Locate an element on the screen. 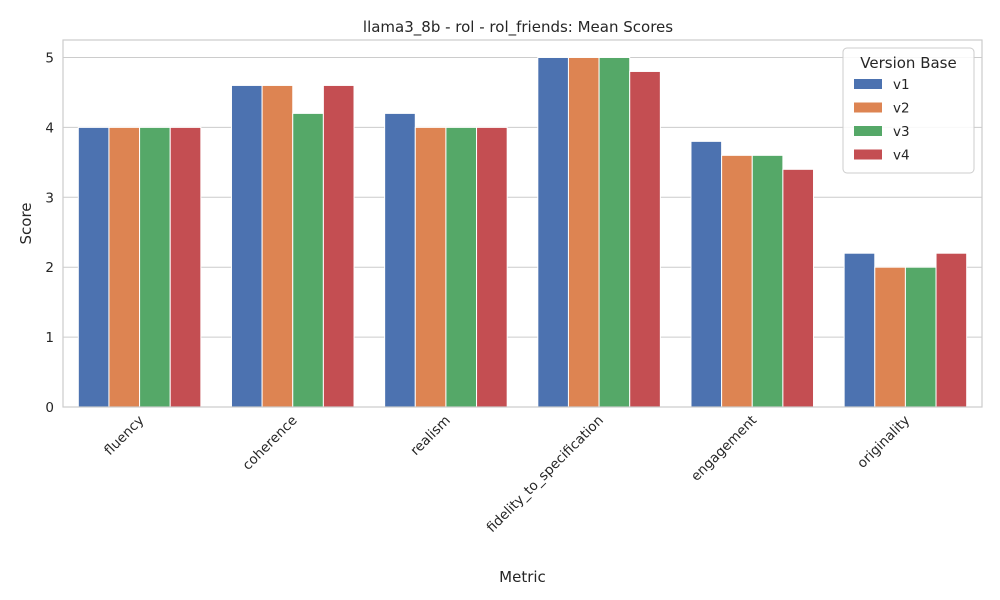 The height and width of the screenshot is (600, 1000). y-tick-label: 5 is located at coordinates (49, 58).